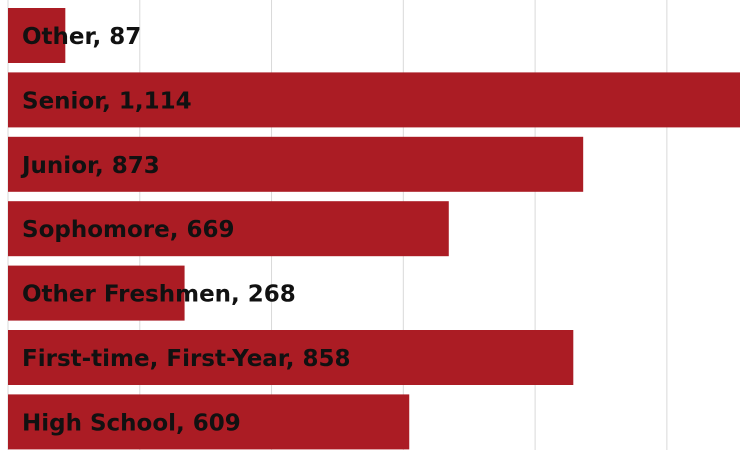  What do you see at coordinates (131, 423) in the screenshot?
I see `data-label: High School, 609` at bounding box center [131, 423].